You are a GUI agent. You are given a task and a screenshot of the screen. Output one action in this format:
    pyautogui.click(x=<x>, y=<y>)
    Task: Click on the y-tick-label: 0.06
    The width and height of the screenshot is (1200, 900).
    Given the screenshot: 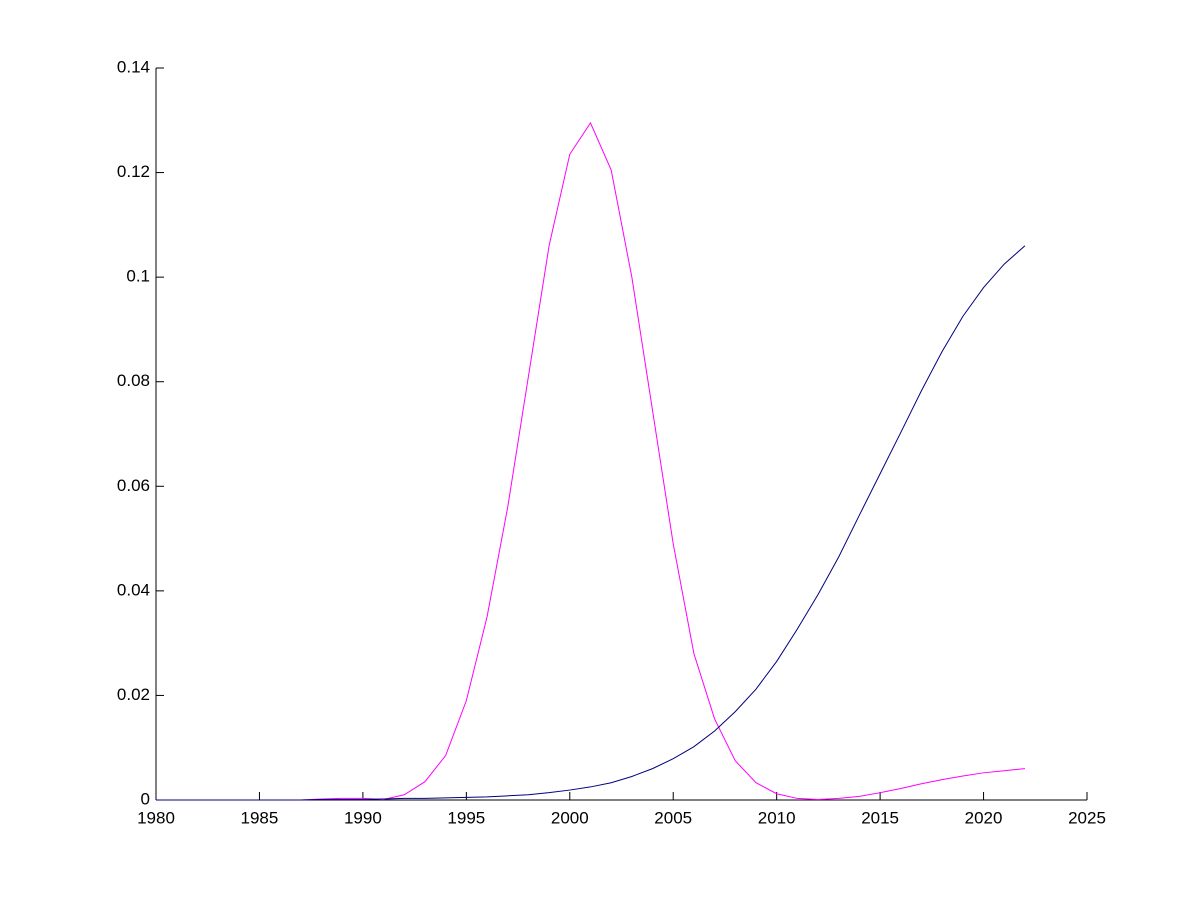 What is the action you would take?
    pyautogui.click(x=133, y=485)
    